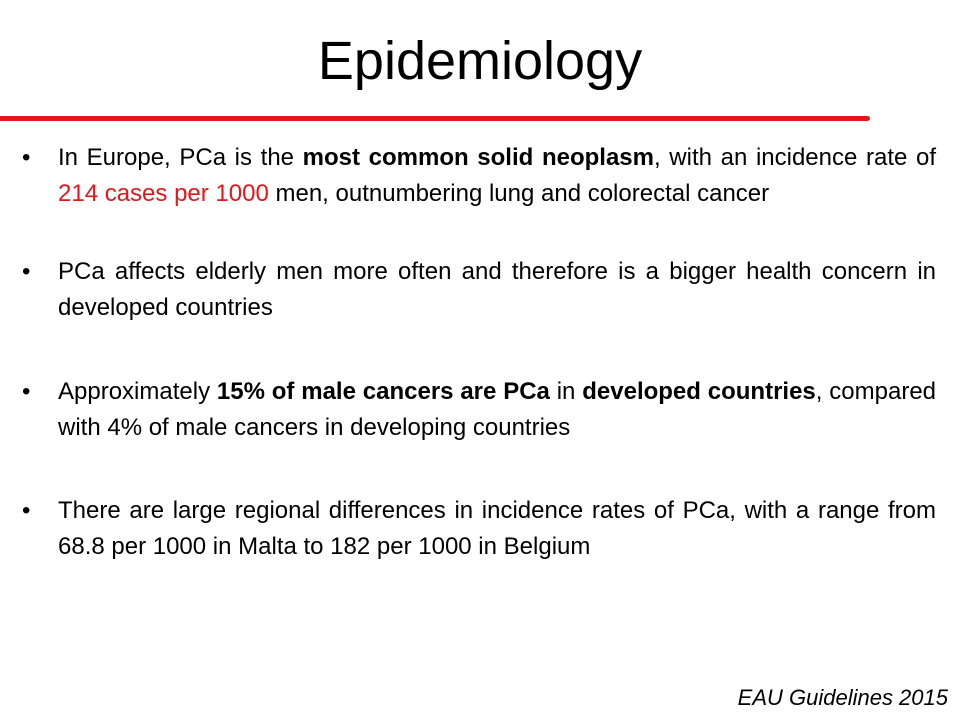 This screenshot has width=960, height=720. I want to click on bullet-bold-text: 15% of male cancers are PCa, so click(383, 391).